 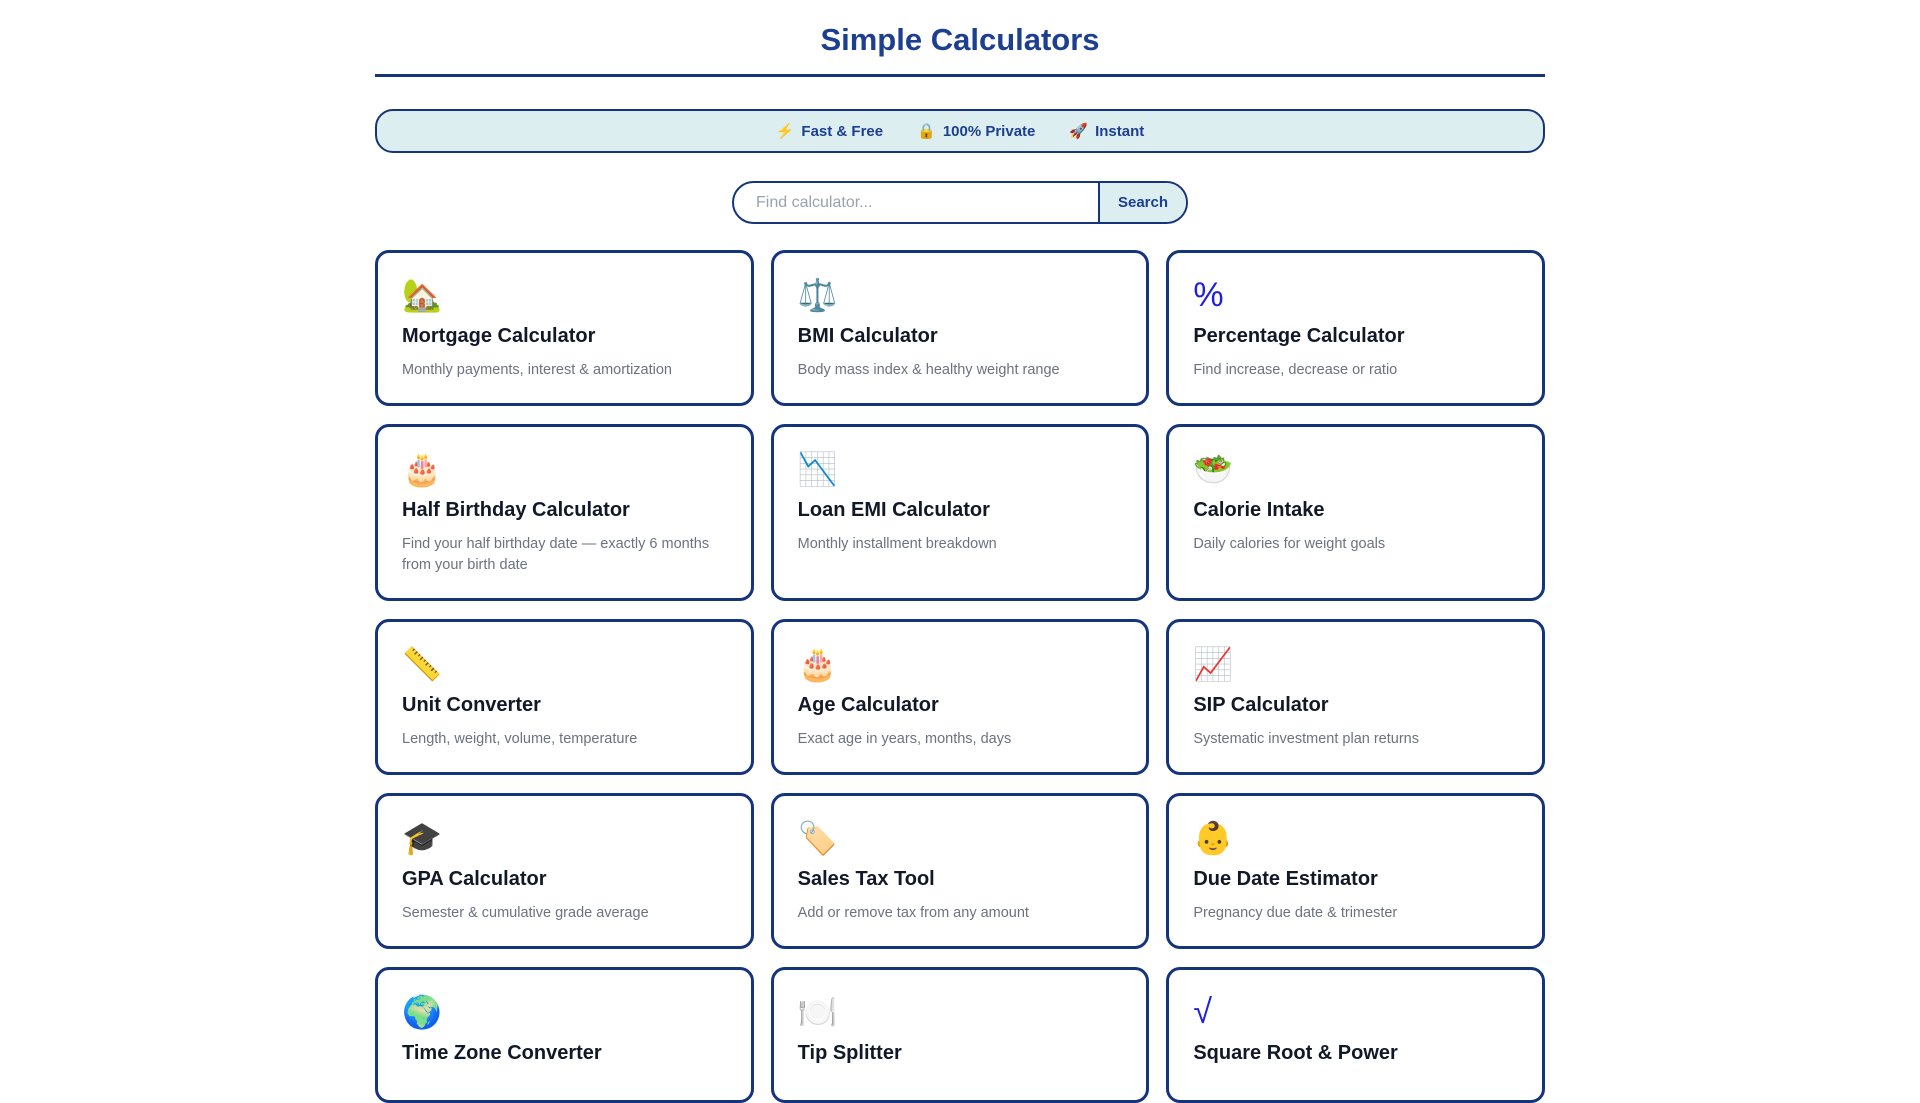 What do you see at coordinates (1202, 1012) in the screenshot?
I see `square-root-icon: √` at bounding box center [1202, 1012].